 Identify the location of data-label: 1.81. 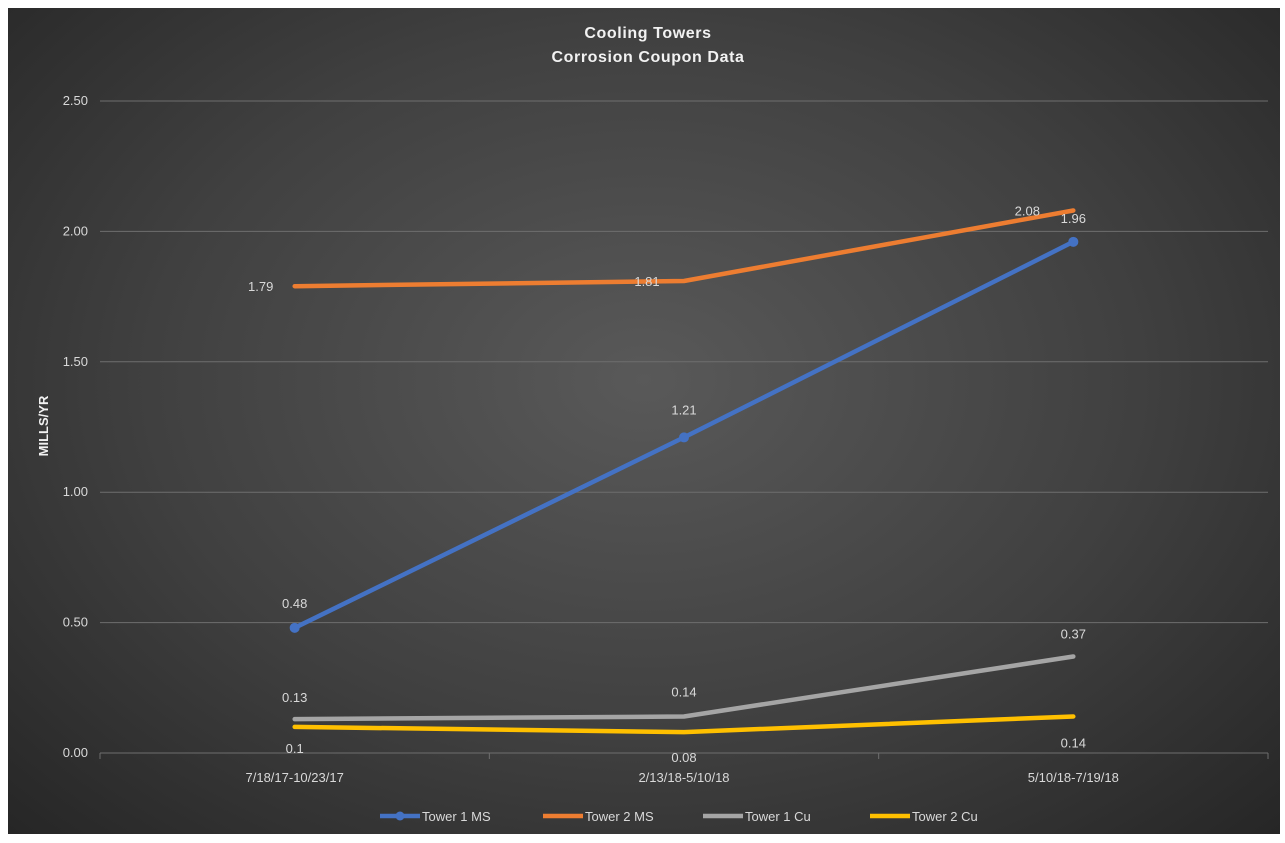
(646, 281).